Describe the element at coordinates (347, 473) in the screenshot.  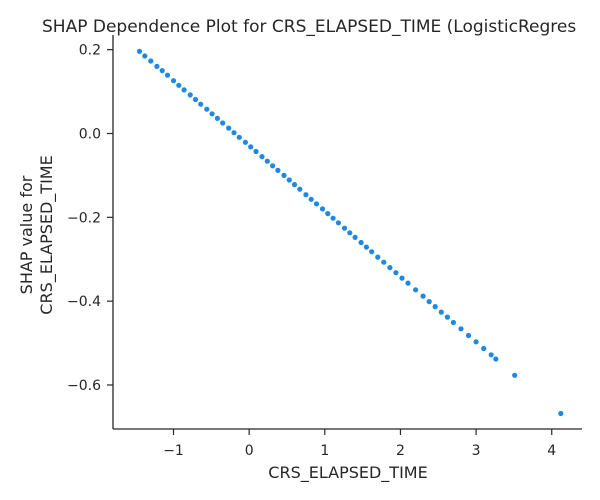
I see `x-axis-label: CRS_ELAPSED_TIME` at that location.